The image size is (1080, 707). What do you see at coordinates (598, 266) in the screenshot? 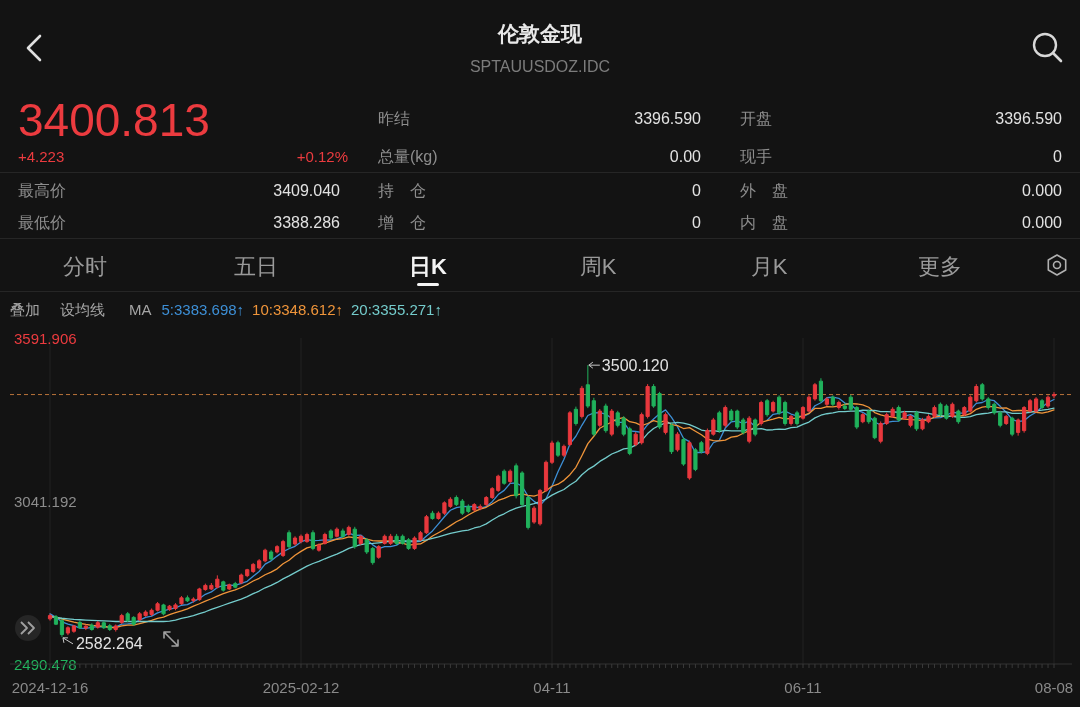
I see `text: 周K` at bounding box center [598, 266].